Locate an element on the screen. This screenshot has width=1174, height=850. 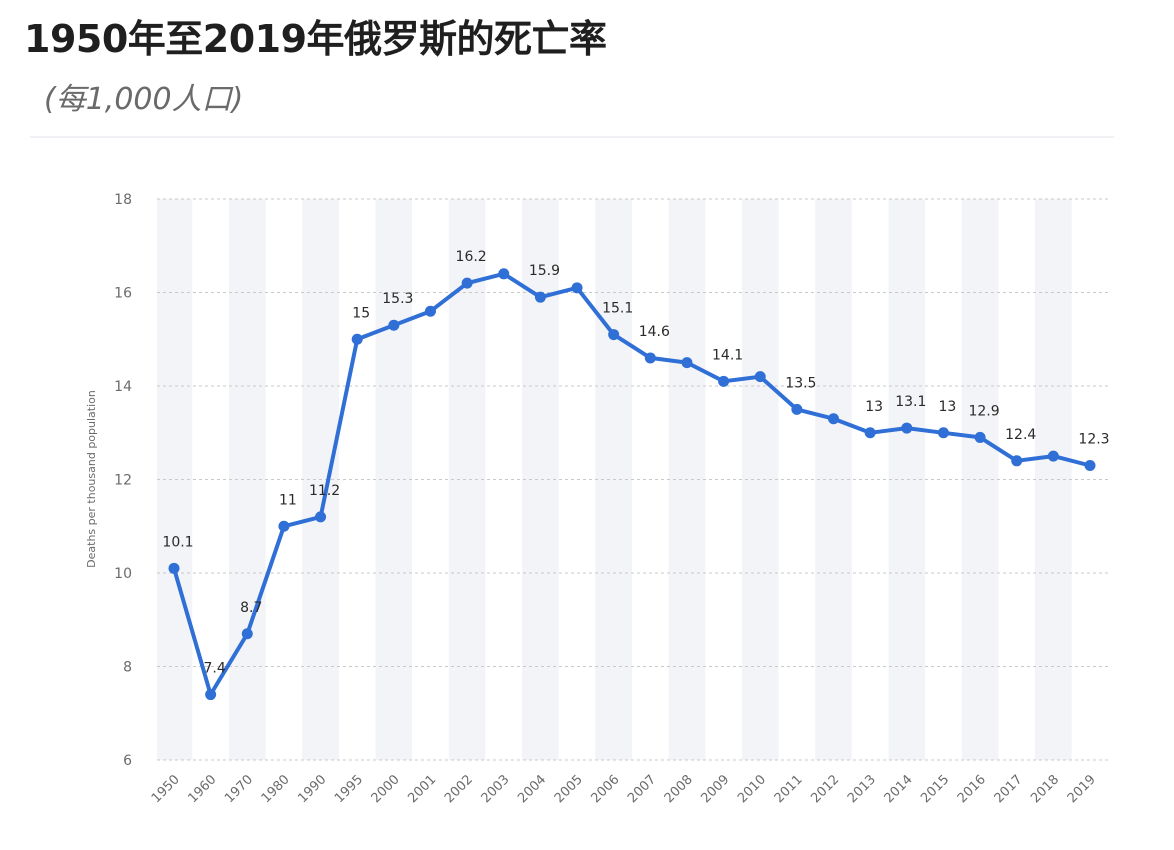
y-tick-label: 12 is located at coordinates (123, 481).